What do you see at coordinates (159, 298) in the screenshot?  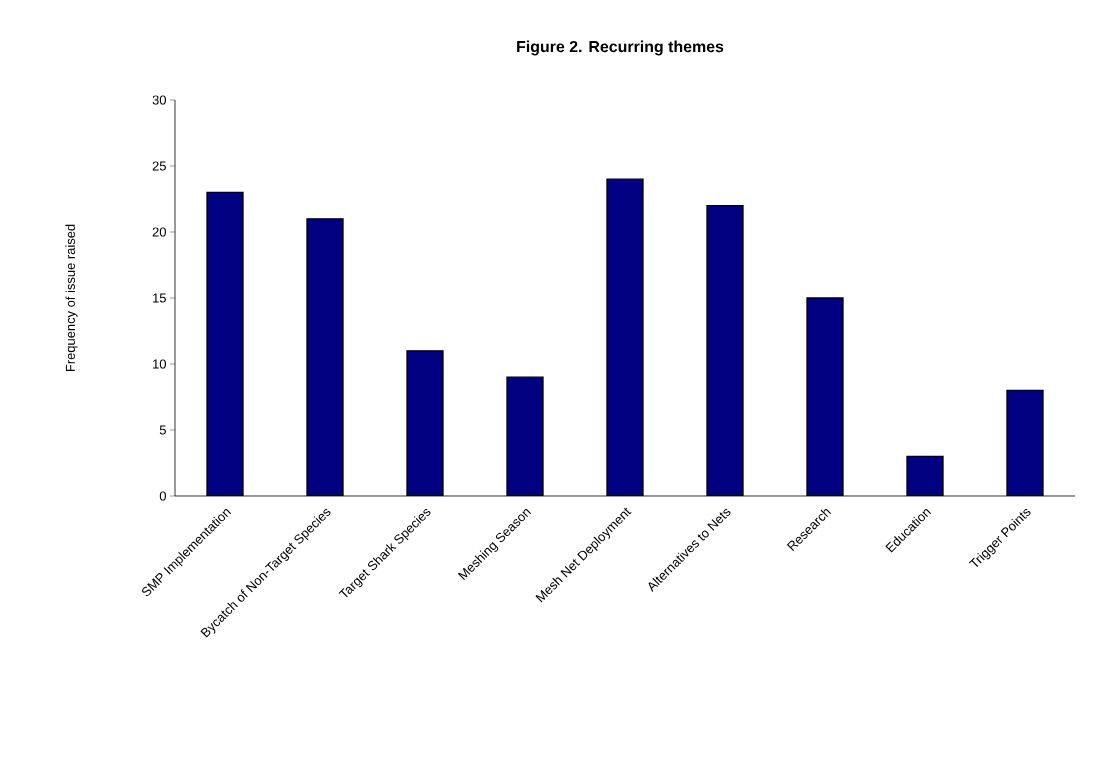 I see `y-tick-label: 15` at bounding box center [159, 298].